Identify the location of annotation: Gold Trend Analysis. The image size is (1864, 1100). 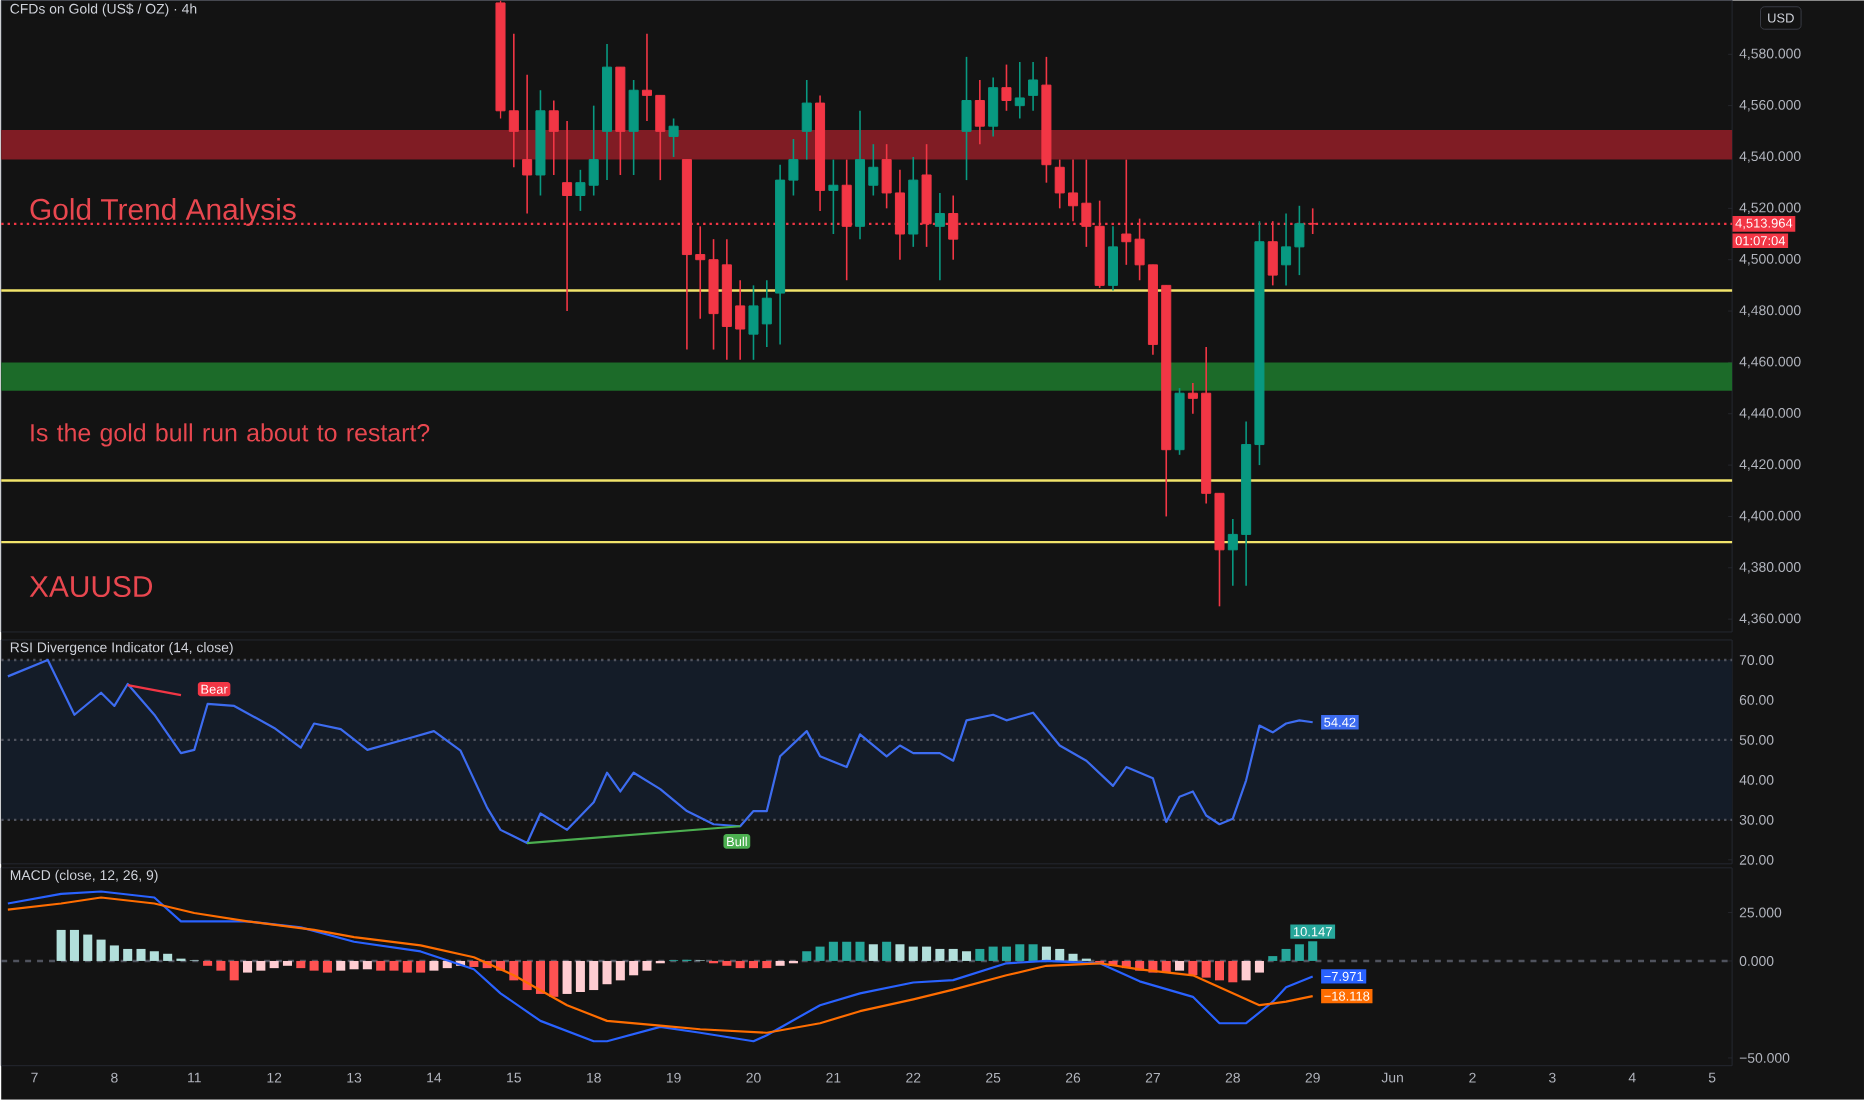
(163, 212).